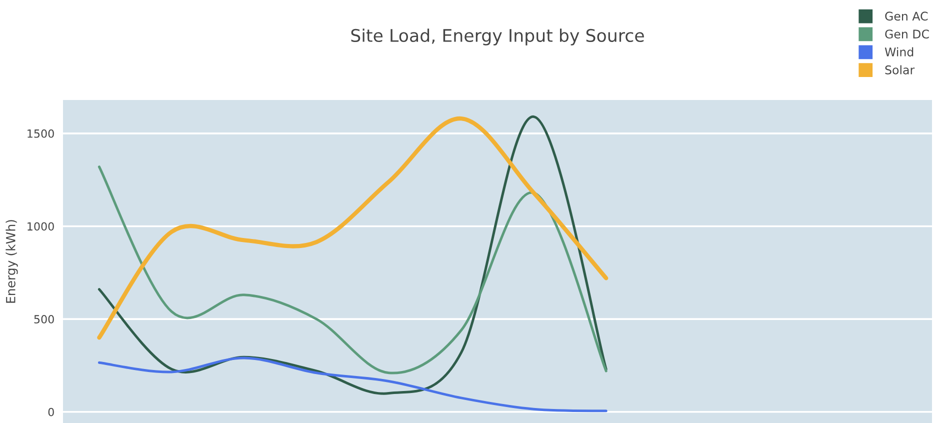 This screenshot has height=423, width=942. I want to click on y-tick-label: 500, so click(44, 319).